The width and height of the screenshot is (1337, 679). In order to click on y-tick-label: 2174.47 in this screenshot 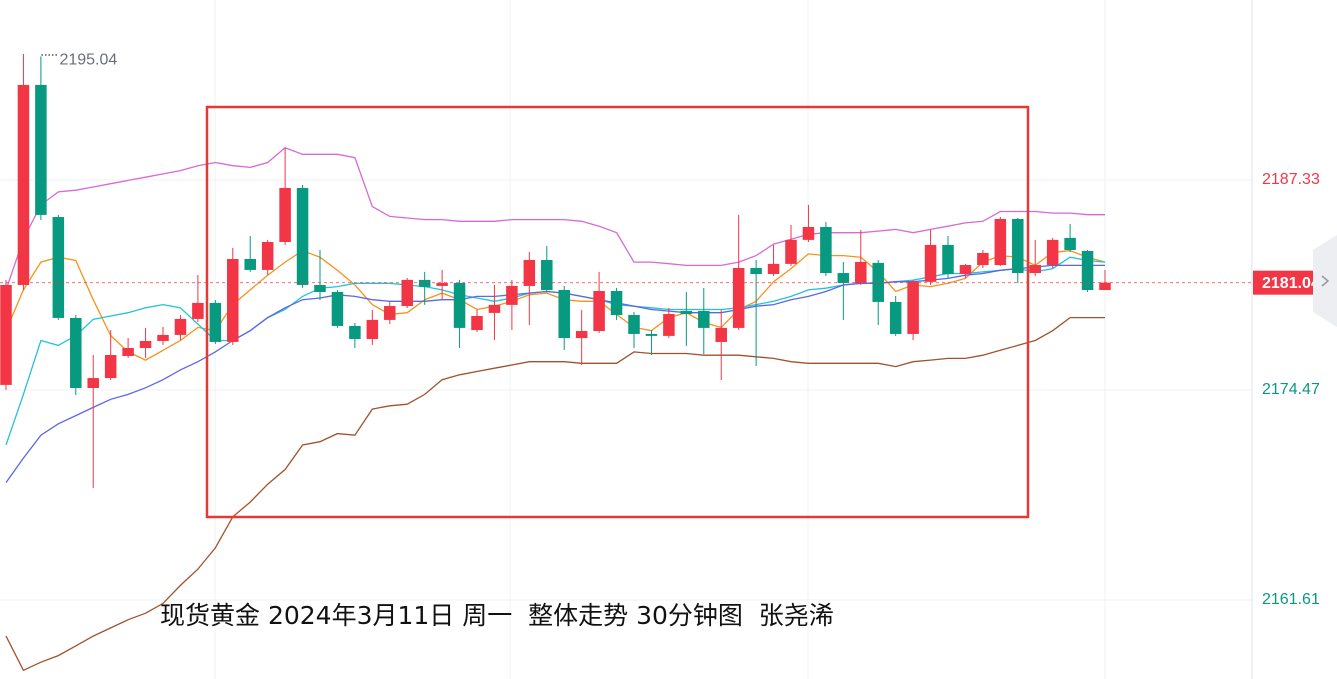, I will do `click(1291, 389)`.